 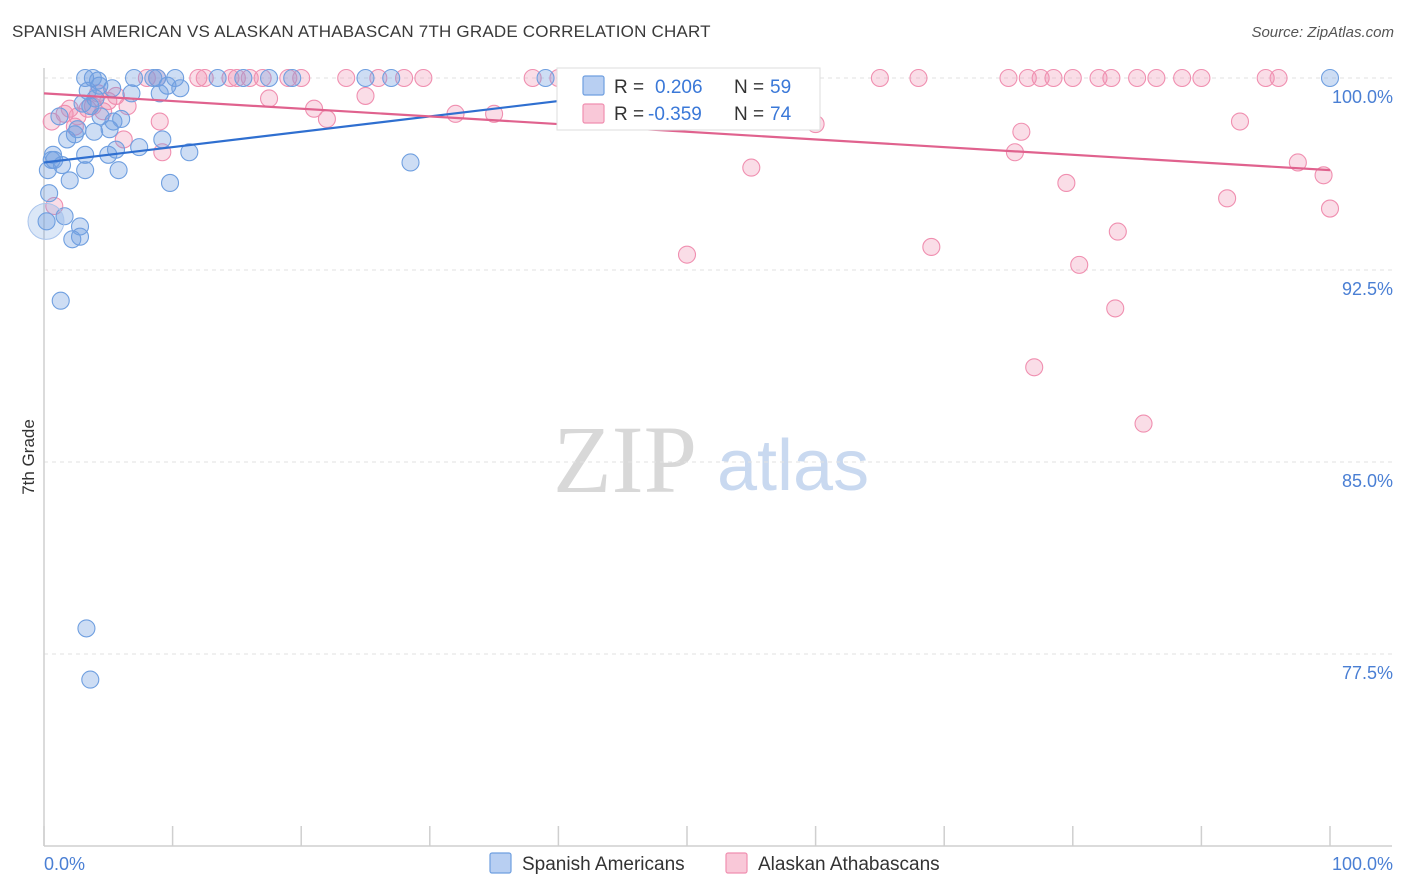 What do you see at coordinates (679, 87) in the screenshot?
I see `legend-r-value-1: 0.206` at bounding box center [679, 87].